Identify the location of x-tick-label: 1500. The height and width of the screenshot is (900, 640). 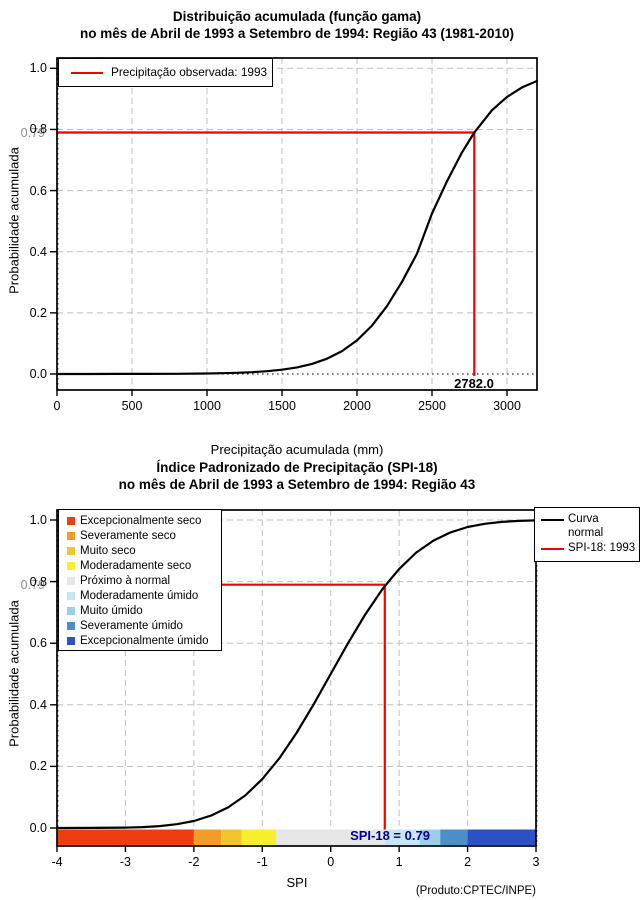
(282, 406).